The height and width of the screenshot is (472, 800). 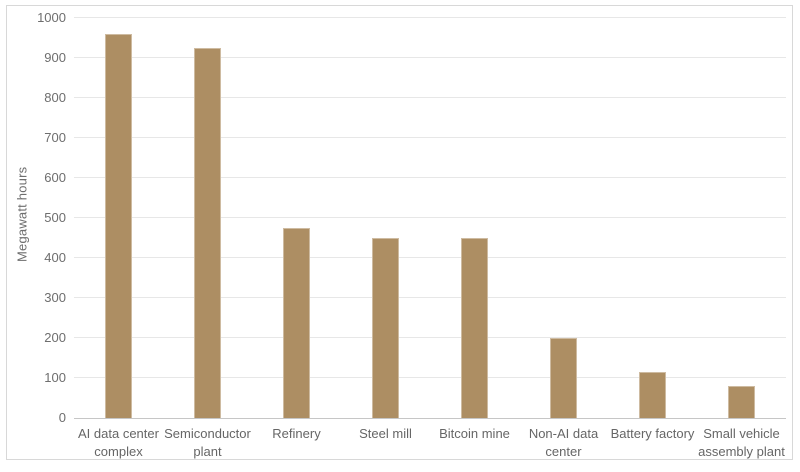 I want to click on y-tick-label-1000: 1000, so click(x=51, y=17).